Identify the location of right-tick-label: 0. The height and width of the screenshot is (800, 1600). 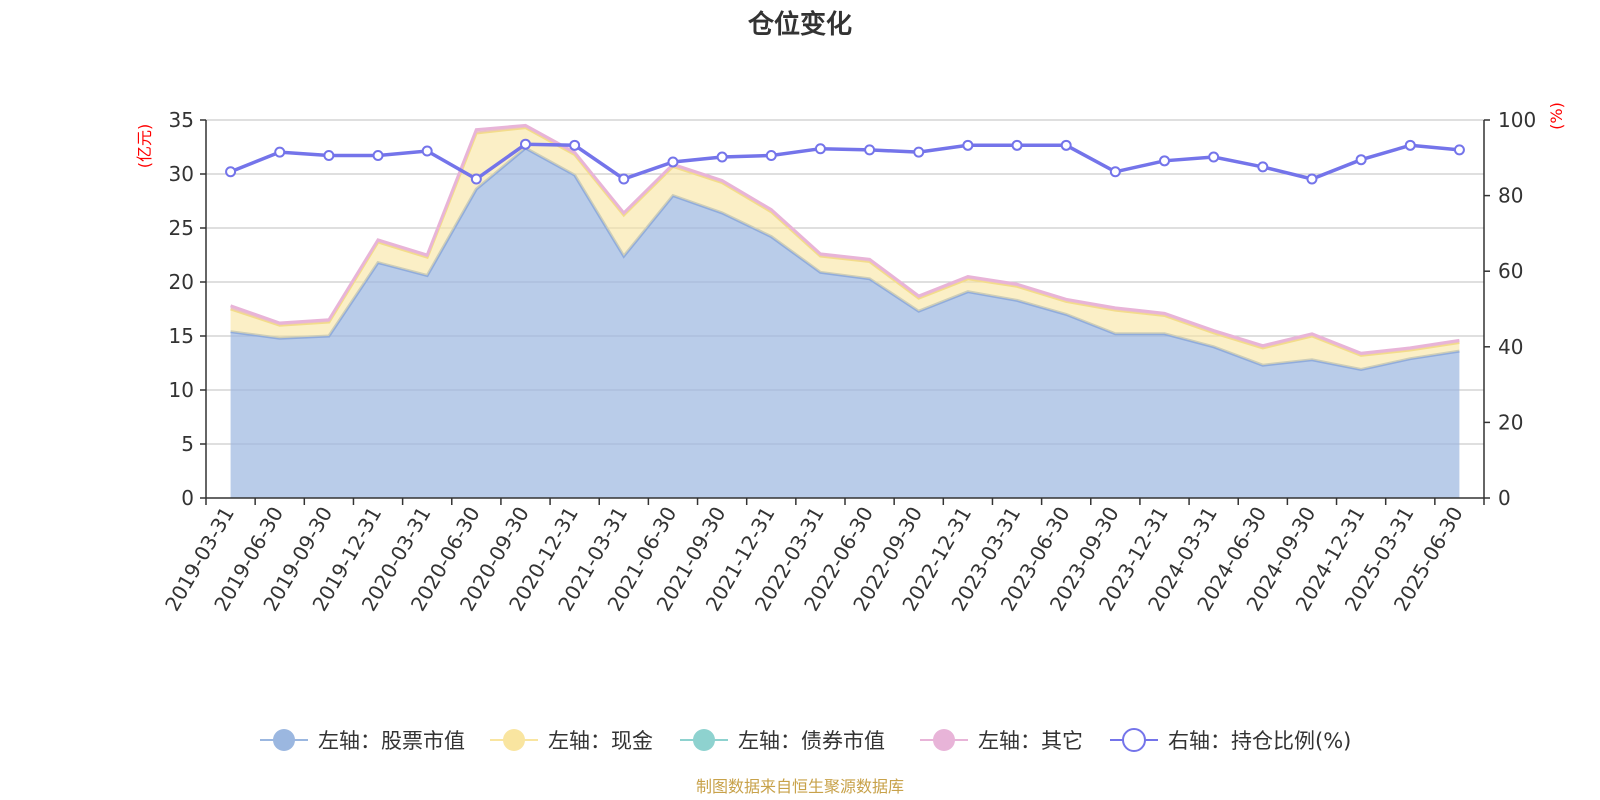
(1504, 498).